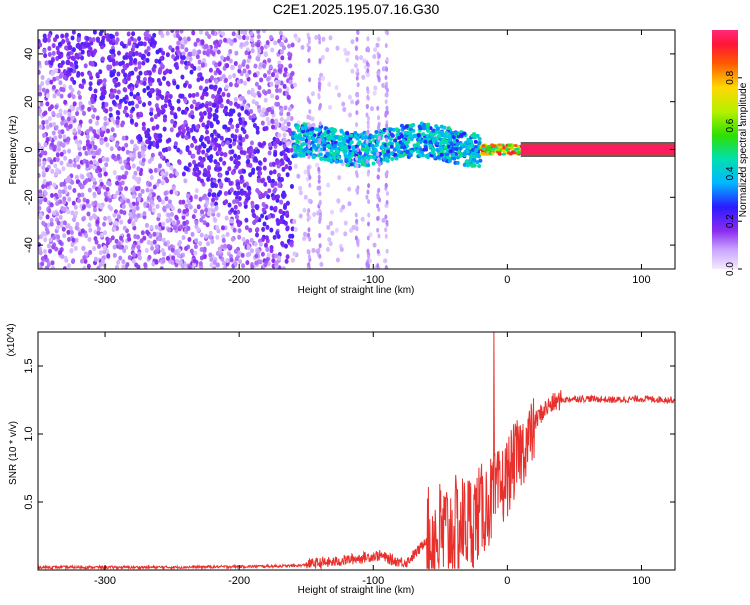 Image resolution: width=750 pixels, height=605 pixels. Describe the element at coordinates (29, 365) in the screenshot. I see `snr-y-tick-label: 1.5` at that location.